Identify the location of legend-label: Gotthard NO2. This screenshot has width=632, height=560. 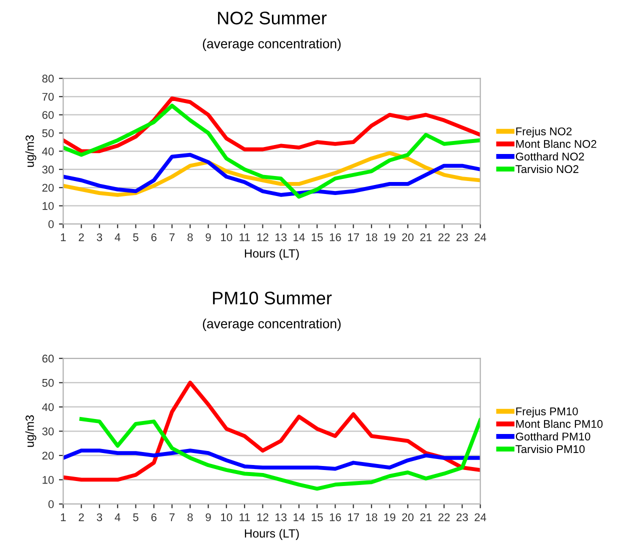
(550, 156).